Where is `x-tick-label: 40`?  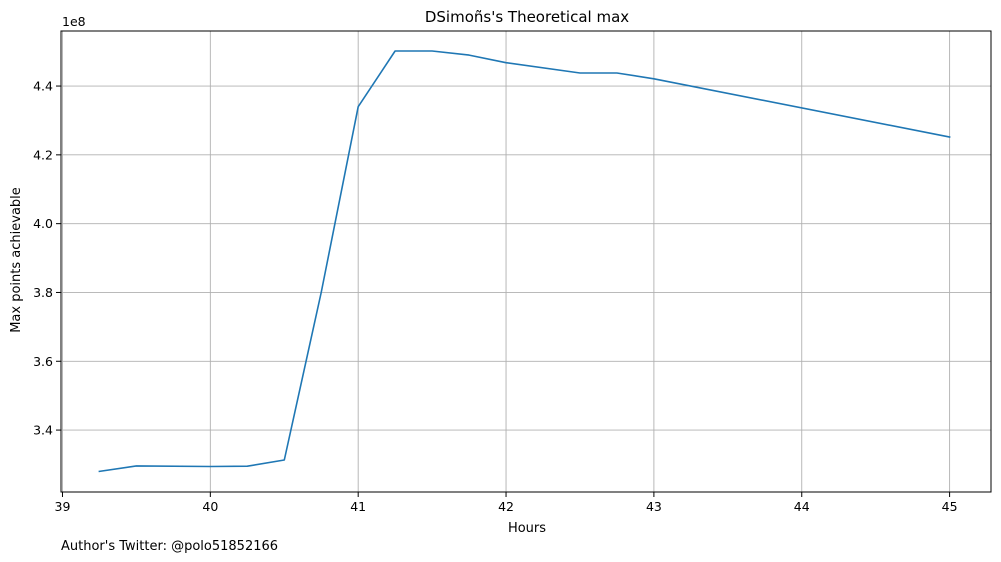 x-tick-label: 40 is located at coordinates (210, 506).